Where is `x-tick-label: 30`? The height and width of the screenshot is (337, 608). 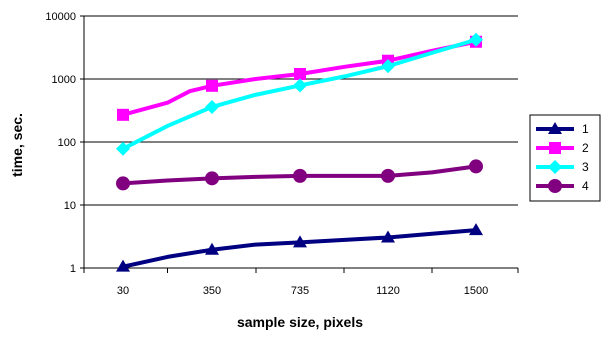
x-tick-label: 30 is located at coordinates (123, 291).